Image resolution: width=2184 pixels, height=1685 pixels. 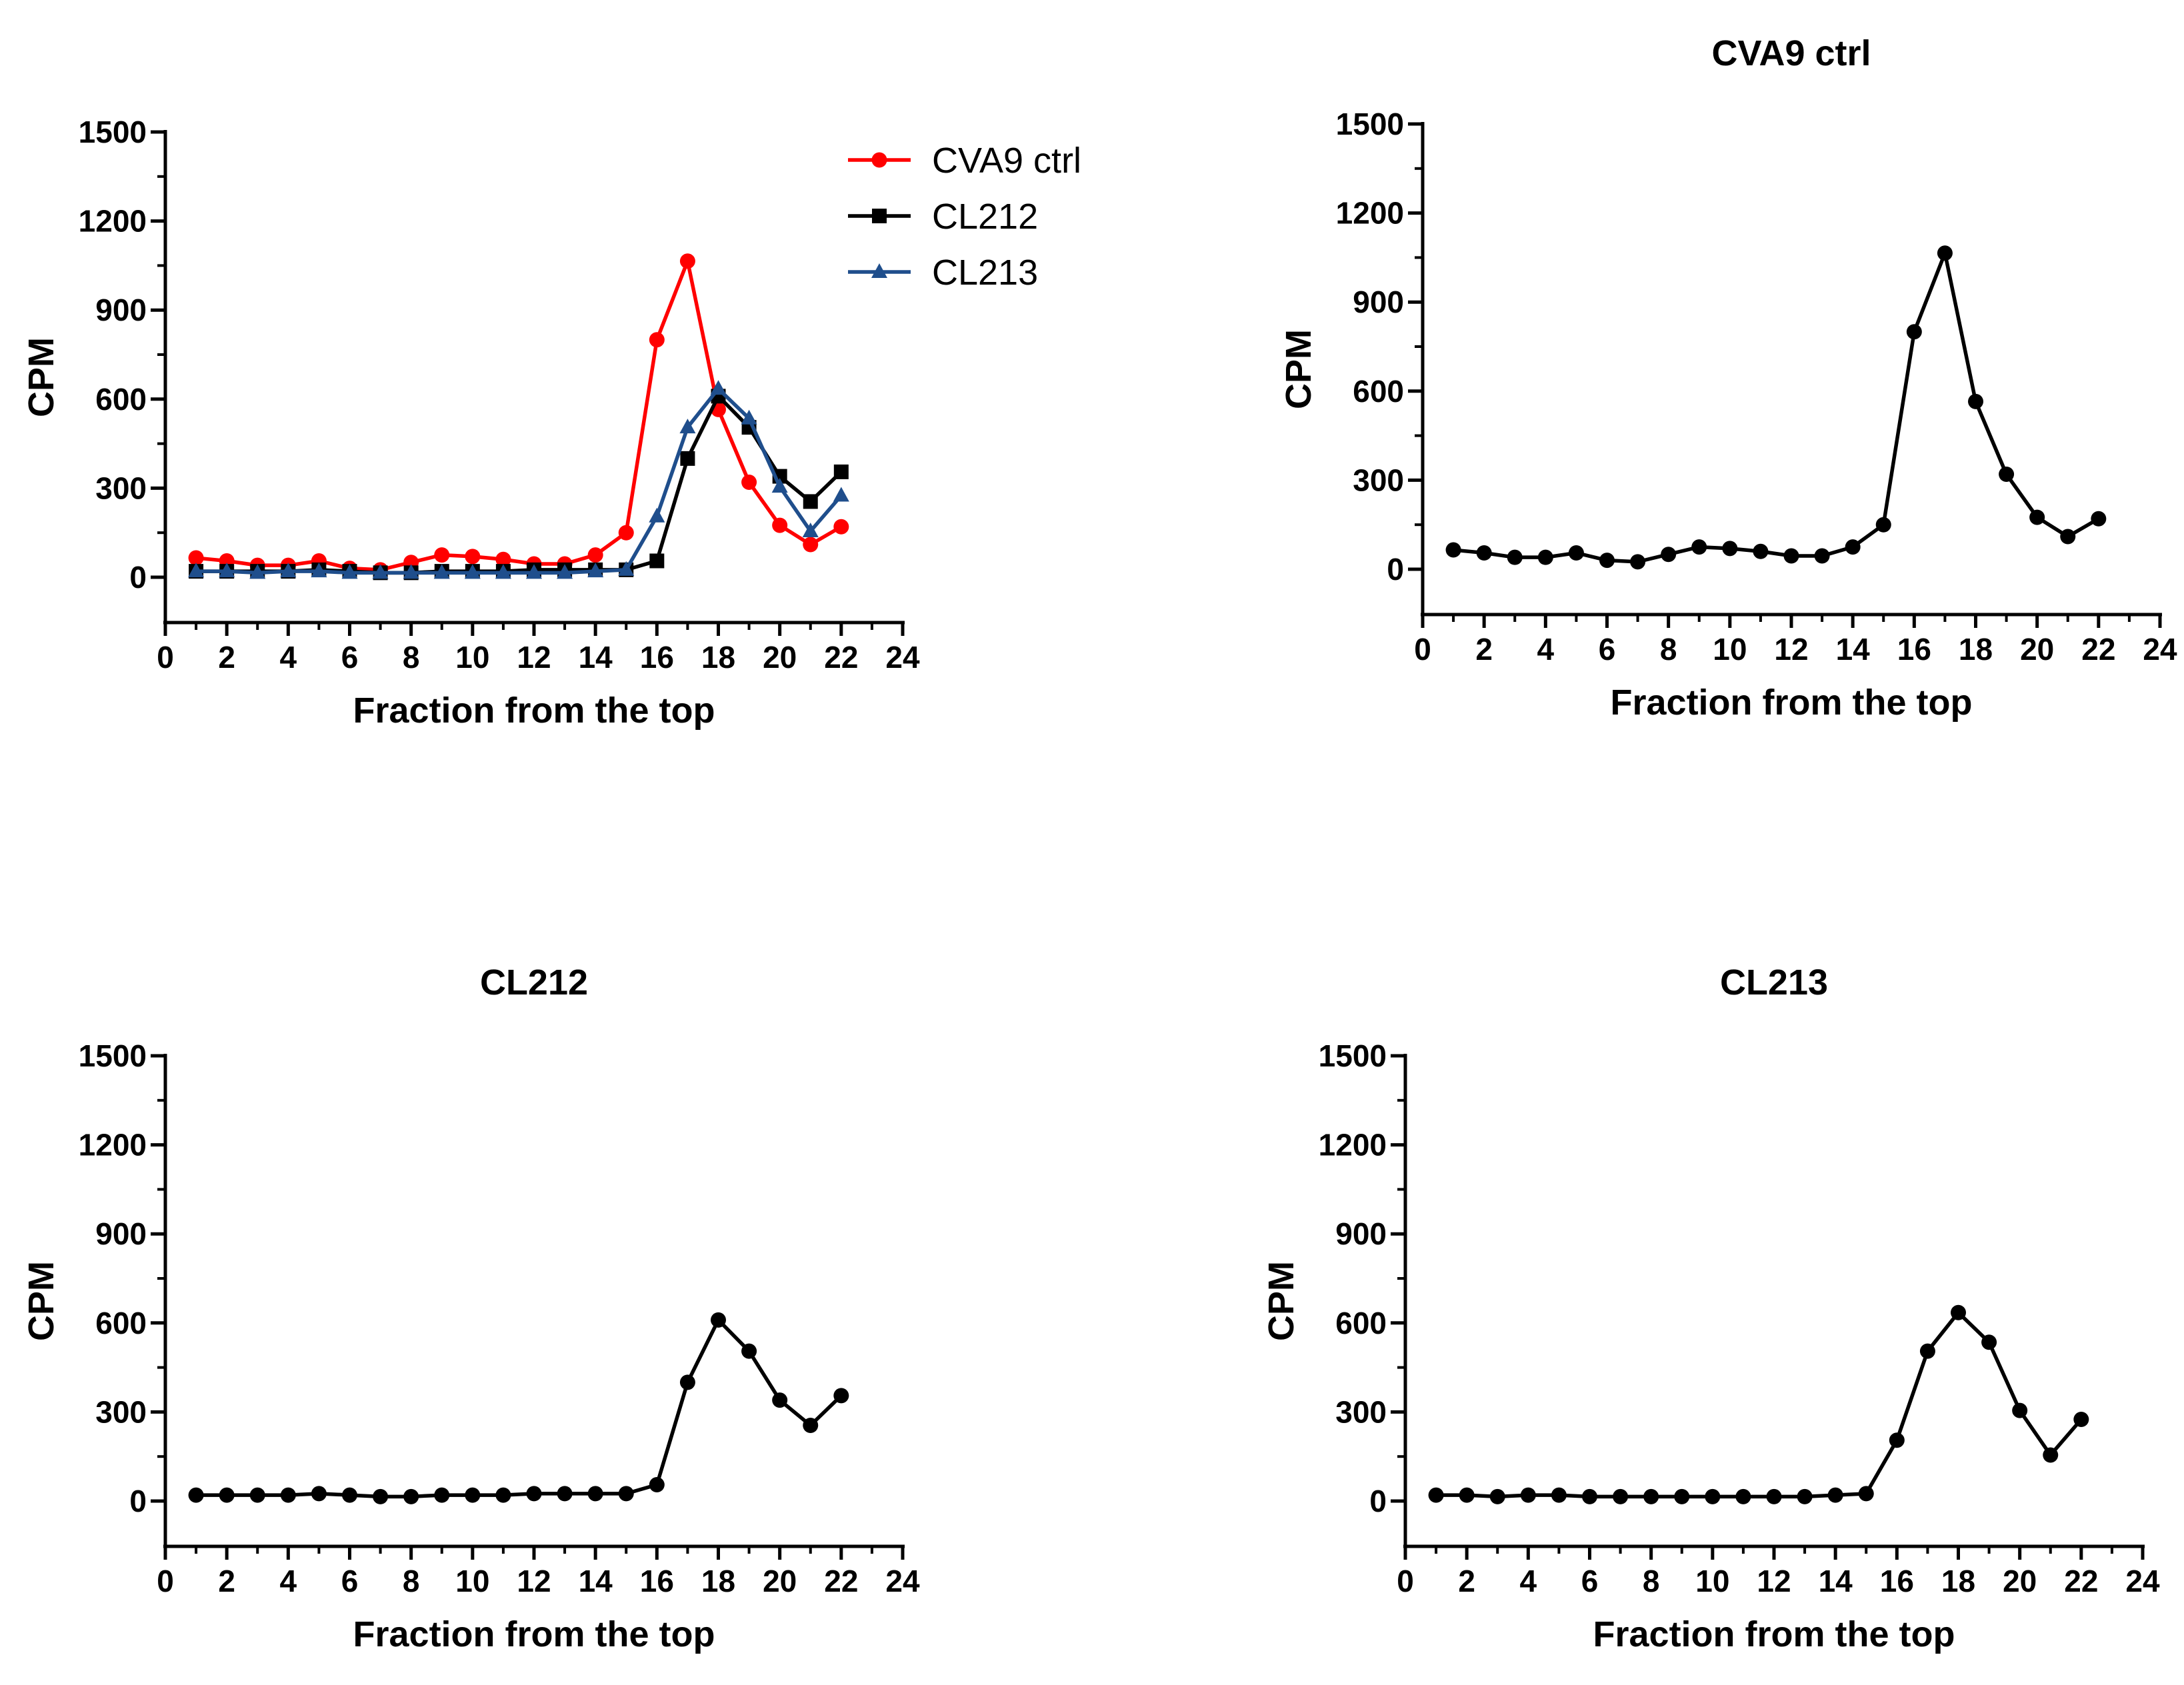 I want to click on x-tick-label: 8, so click(x=411, y=1581).